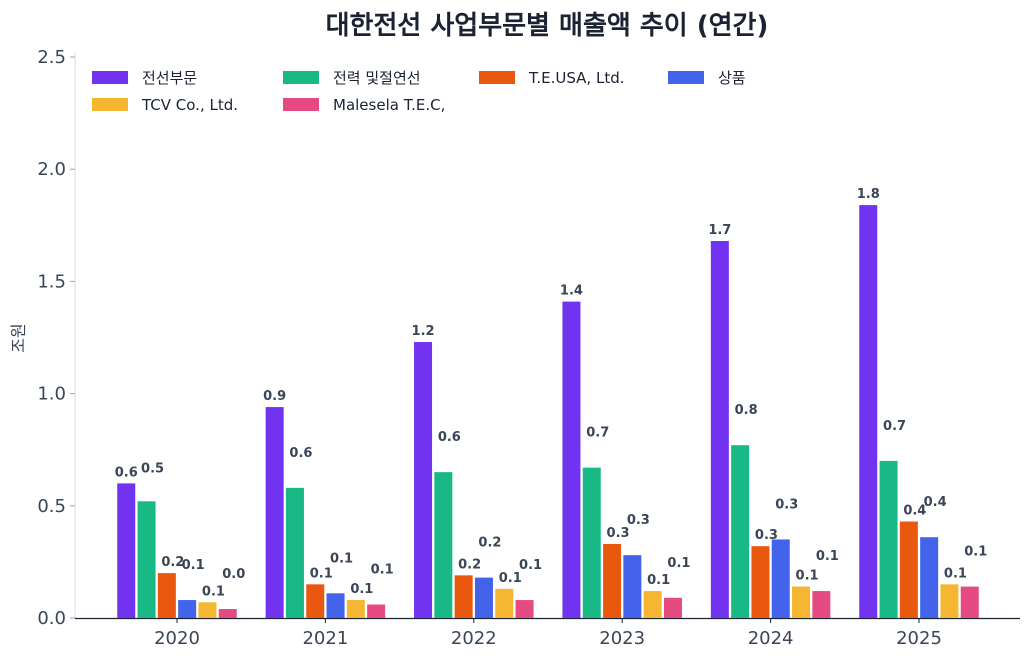 The height and width of the screenshot is (660, 1030). What do you see at coordinates (18, 337) in the screenshot?
I see `y-axis-label: 조원` at bounding box center [18, 337].